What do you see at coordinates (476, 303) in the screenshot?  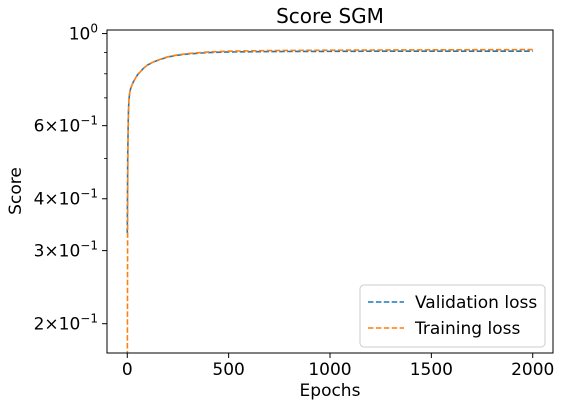 I see `legend-label-validation: Validation loss` at bounding box center [476, 303].